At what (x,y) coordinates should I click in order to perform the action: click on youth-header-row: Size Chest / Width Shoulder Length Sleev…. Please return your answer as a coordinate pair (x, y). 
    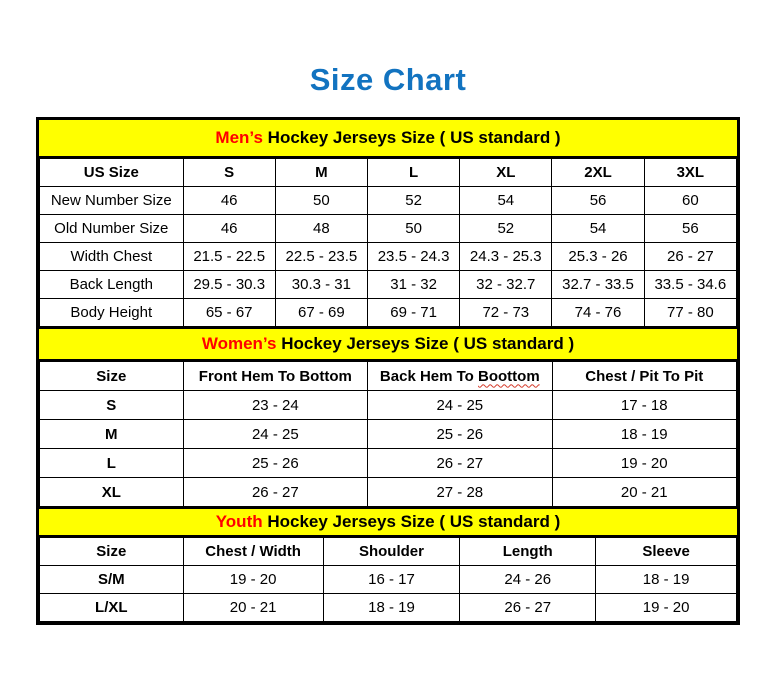
    Looking at the image, I should click on (388, 551).